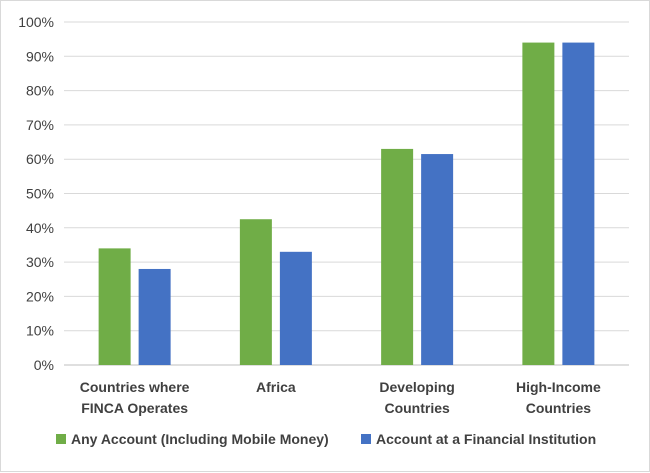 The width and height of the screenshot is (650, 473). What do you see at coordinates (40, 228) in the screenshot?
I see `y-tick-label: 40%` at bounding box center [40, 228].